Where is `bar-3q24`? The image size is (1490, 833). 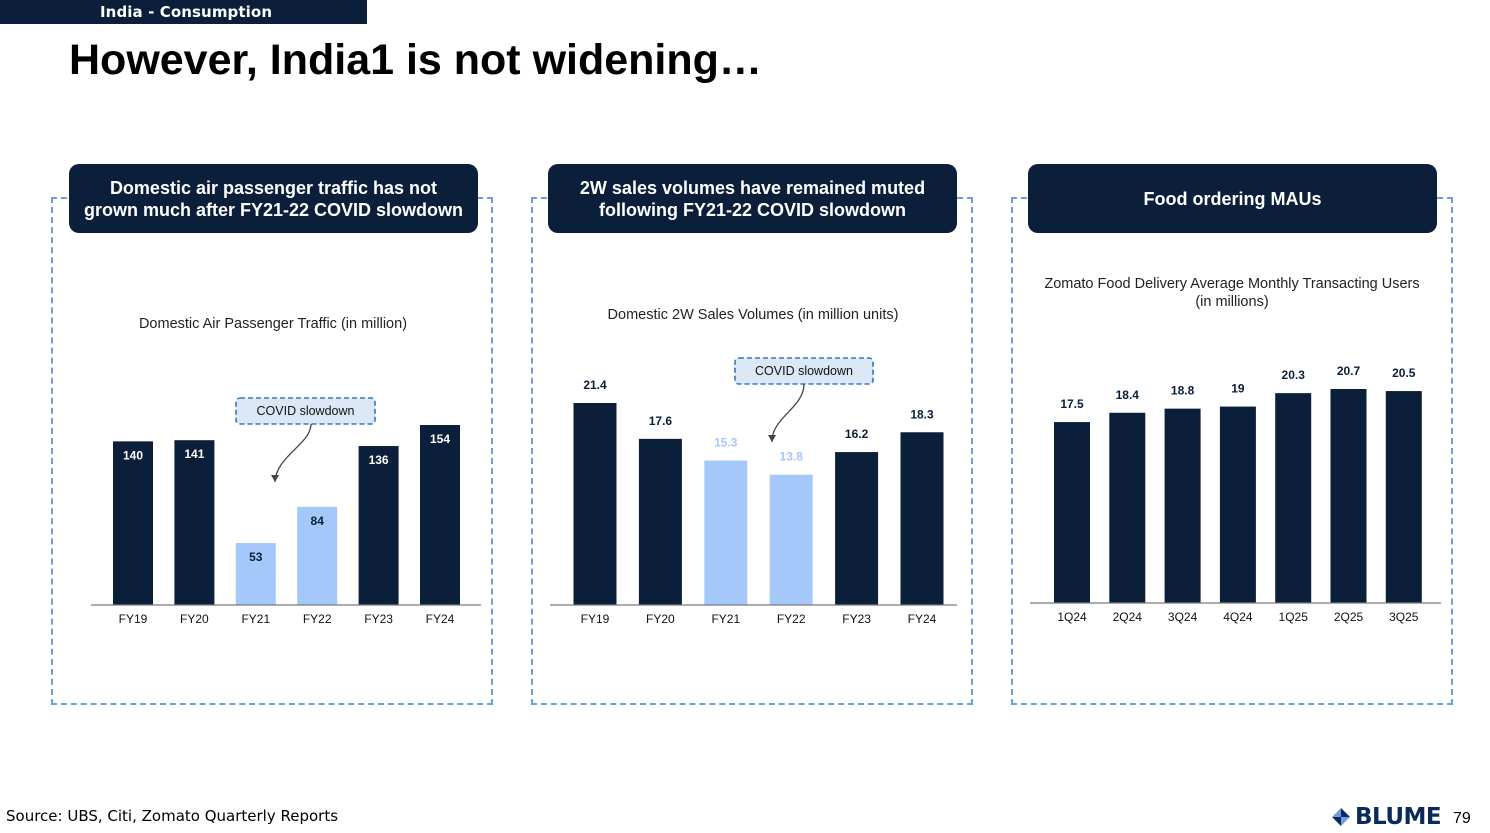
bar-3q24 is located at coordinates (1182, 505).